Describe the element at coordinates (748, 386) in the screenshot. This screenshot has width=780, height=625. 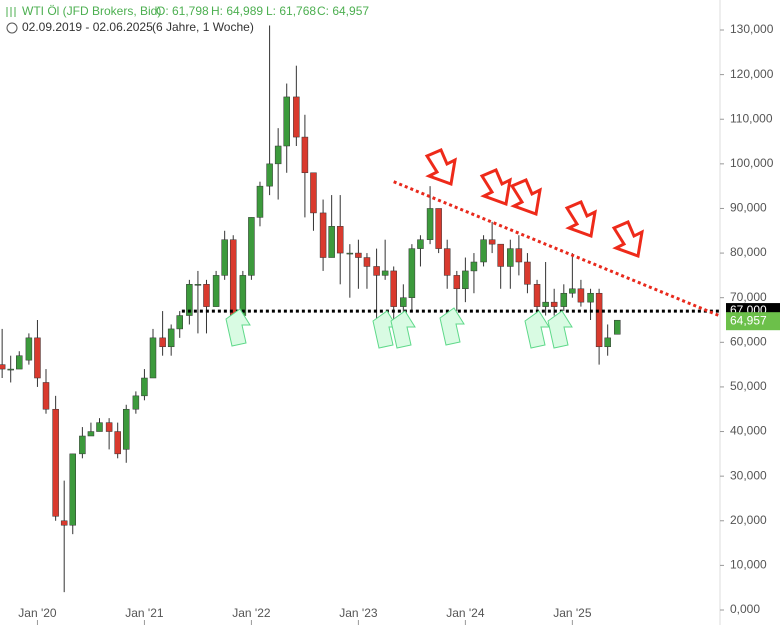
I see `y-tick-label: 50,000` at that location.